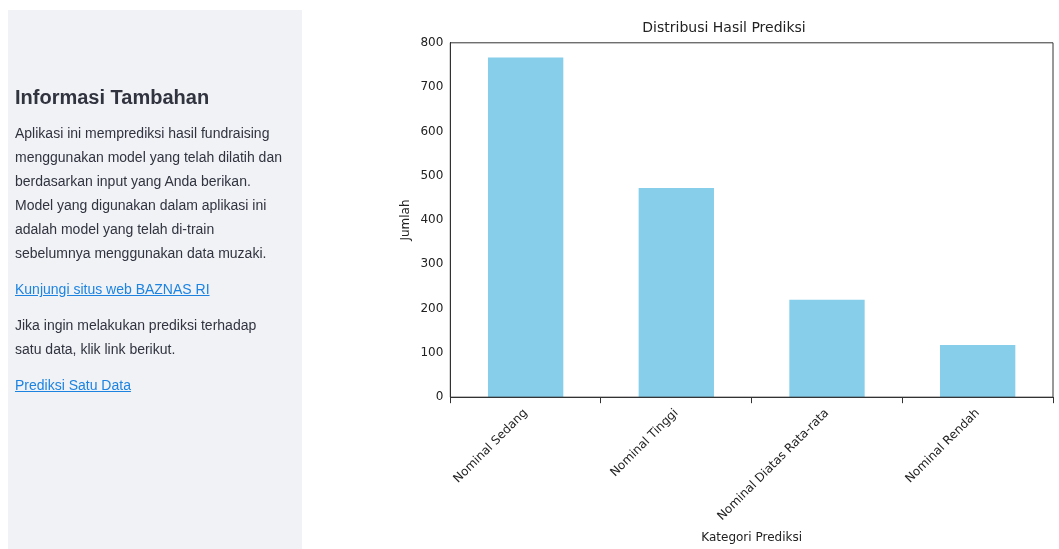 The width and height of the screenshot is (1059, 549). Describe the element at coordinates (432, 352) in the screenshot. I see `y-tick-label: 100` at that location.